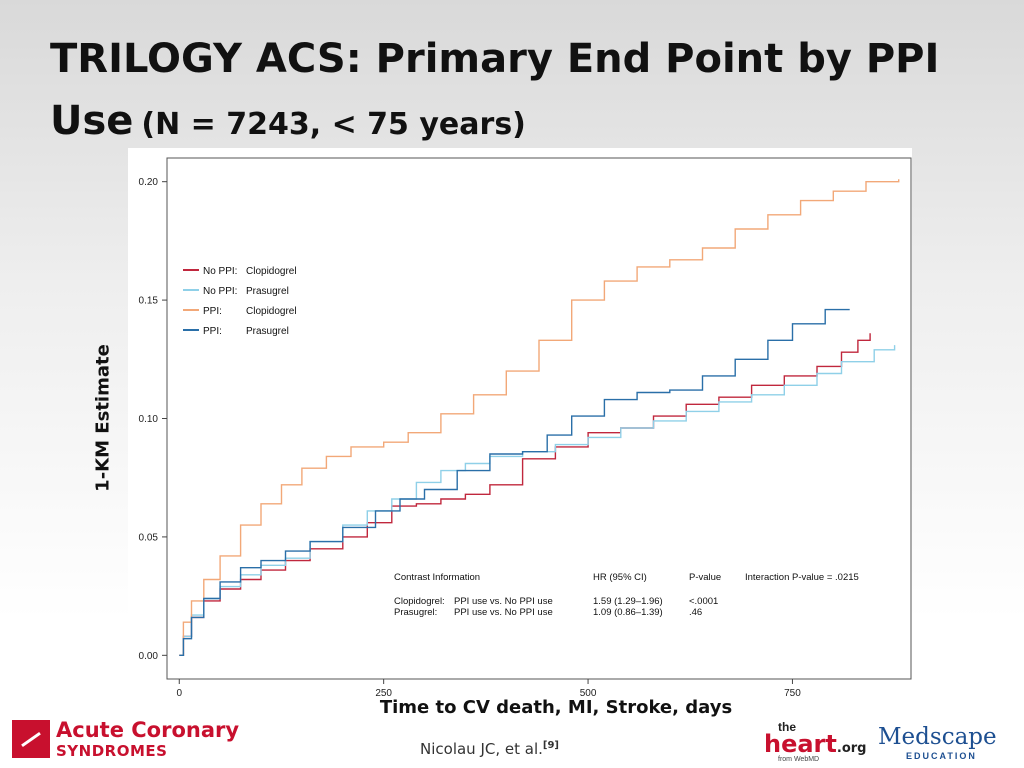 Image resolution: width=1024 pixels, height=768 pixels. Describe the element at coordinates (787, 727) in the screenshot. I see `theheart-logo-the: the` at that location.